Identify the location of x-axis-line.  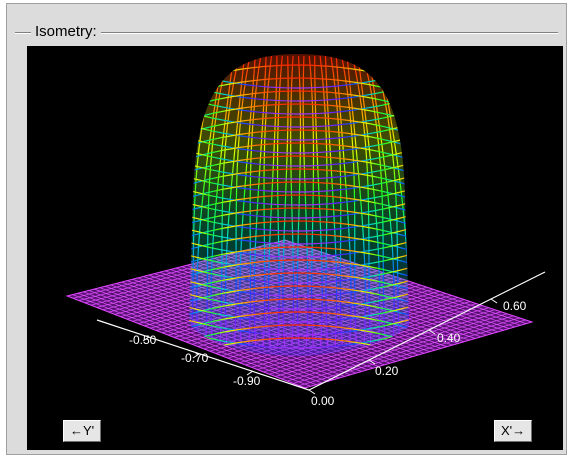
(427, 331).